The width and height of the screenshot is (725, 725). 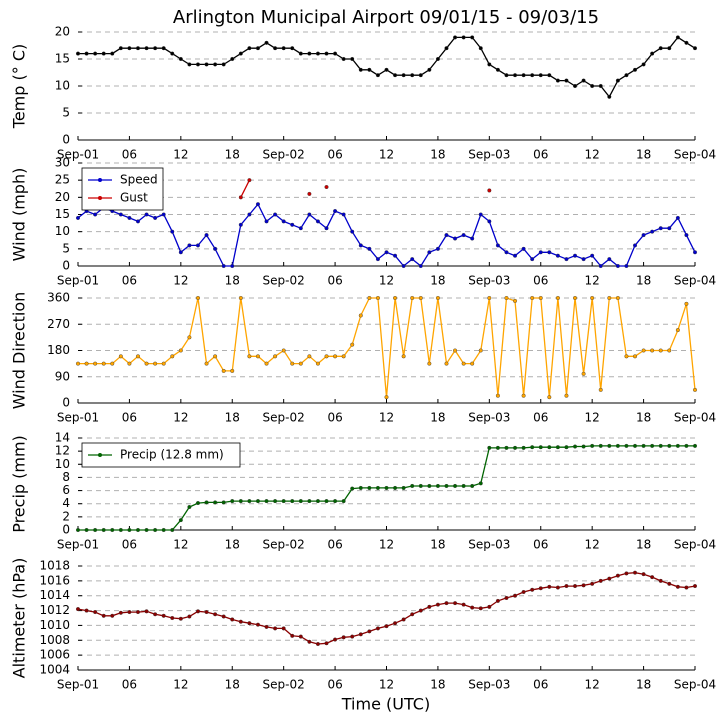 I want to click on legend-label: Gust, so click(x=134, y=198).